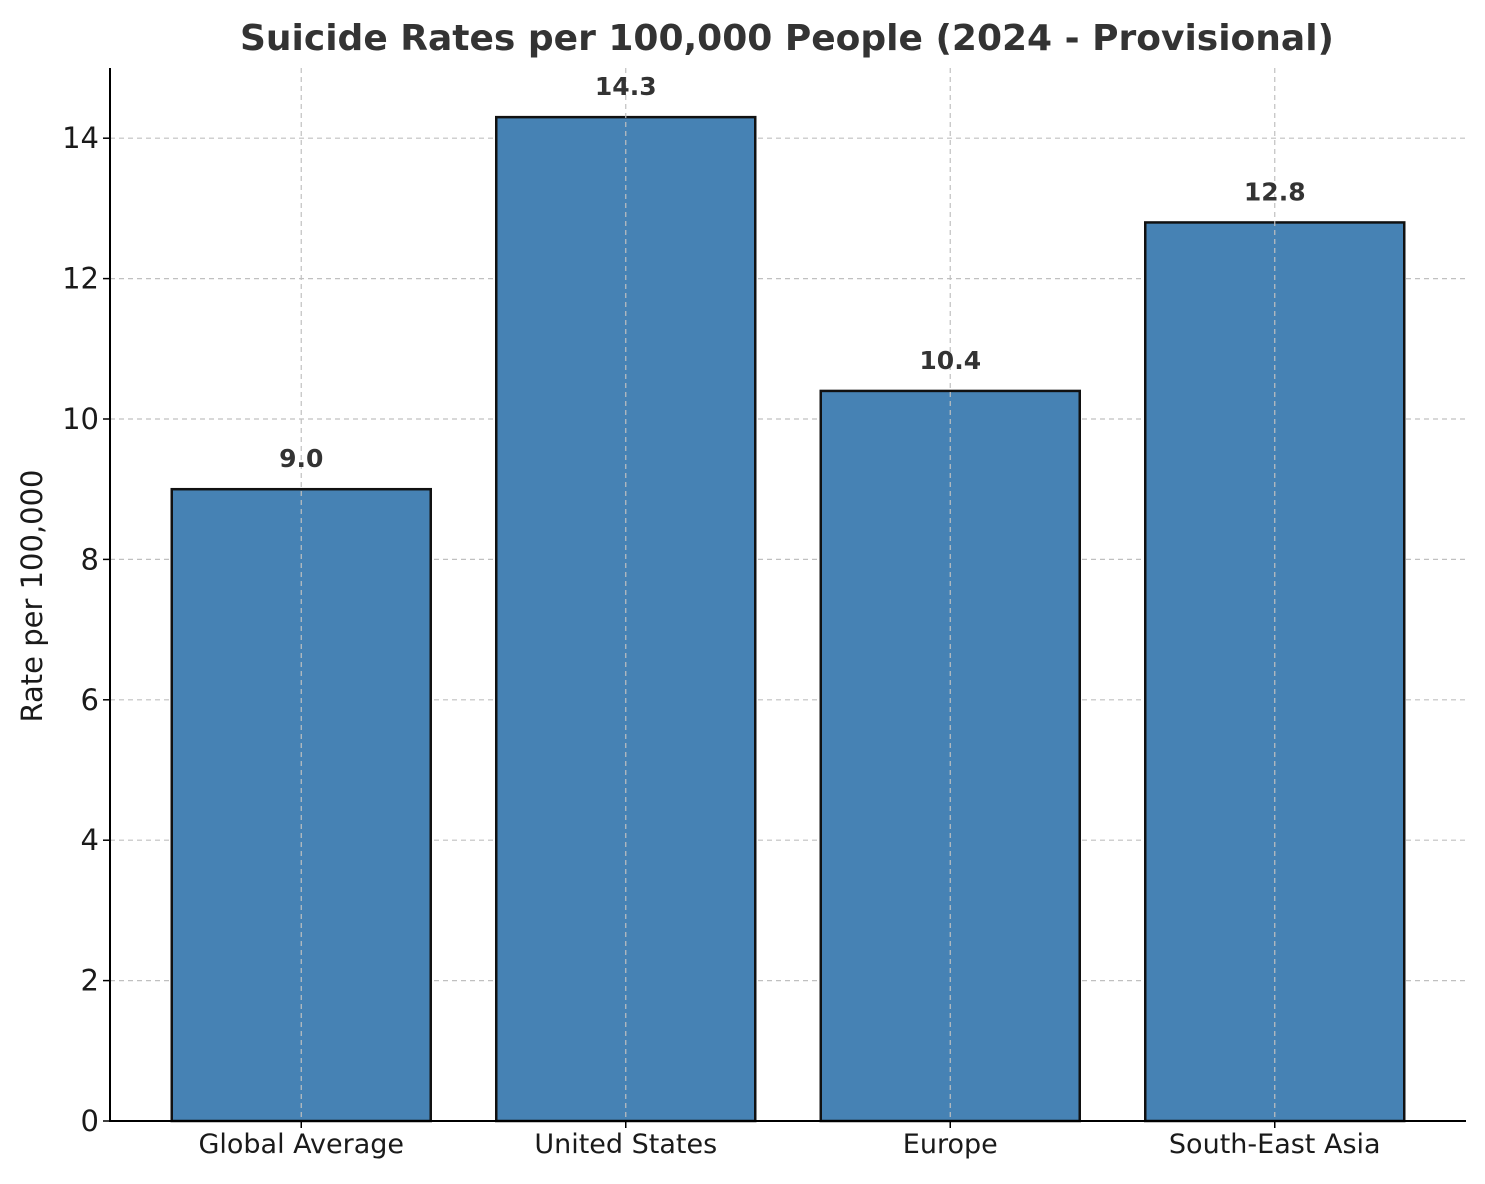 This screenshot has width=1485, height=1184. I want to click on y-tick-label: 14, so click(80, 138).